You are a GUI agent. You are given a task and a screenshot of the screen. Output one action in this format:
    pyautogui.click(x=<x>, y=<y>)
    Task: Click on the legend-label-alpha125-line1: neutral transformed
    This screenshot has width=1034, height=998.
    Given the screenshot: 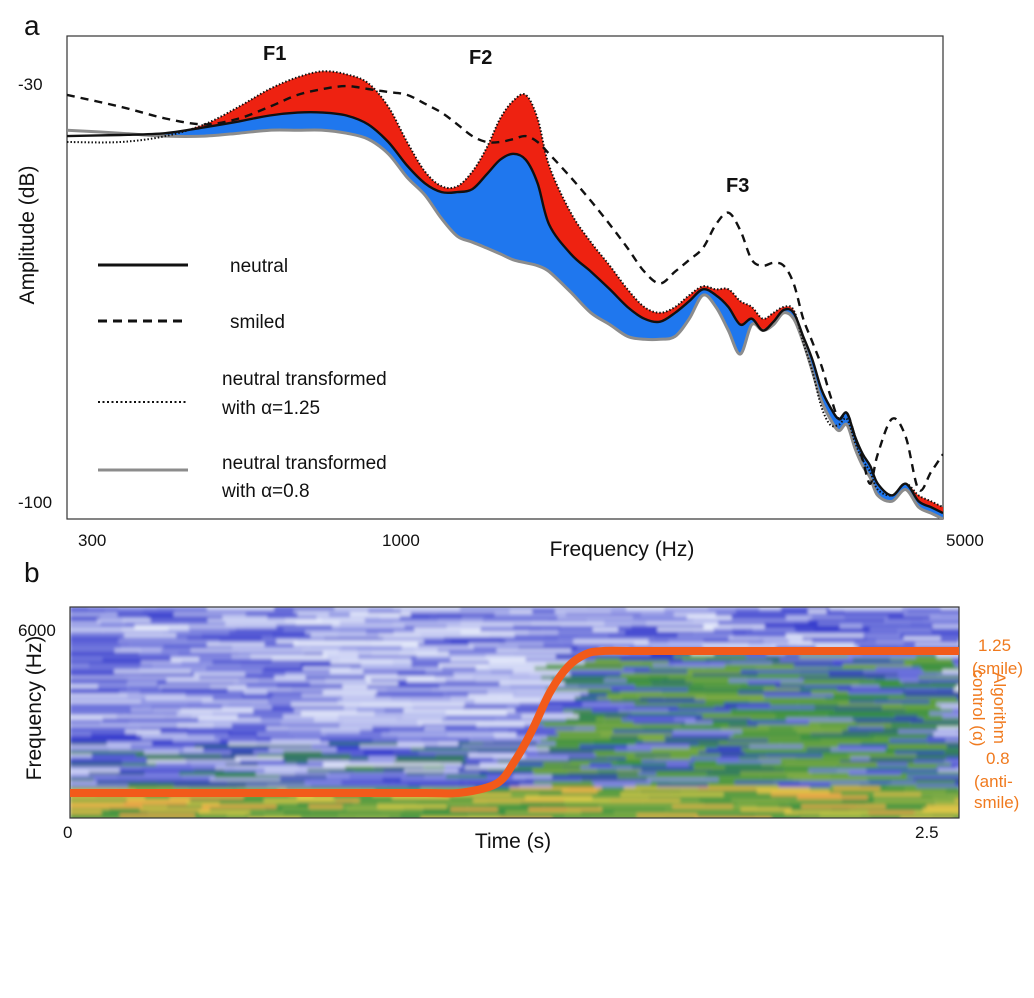 What is the action you would take?
    pyautogui.click(x=304, y=379)
    